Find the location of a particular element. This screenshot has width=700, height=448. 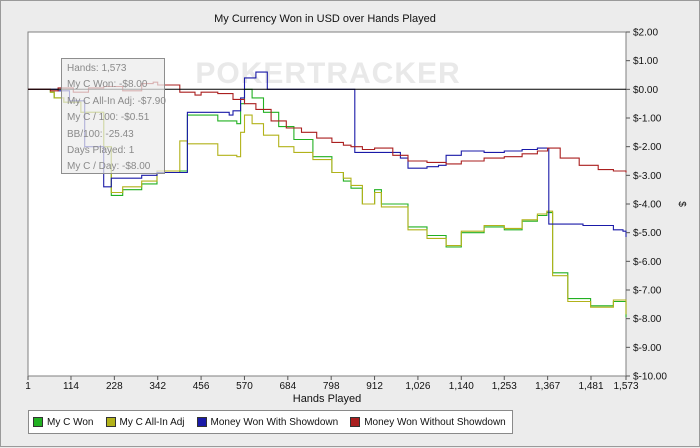

y-tick-label: $-8.00 is located at coordinates (647, 319).